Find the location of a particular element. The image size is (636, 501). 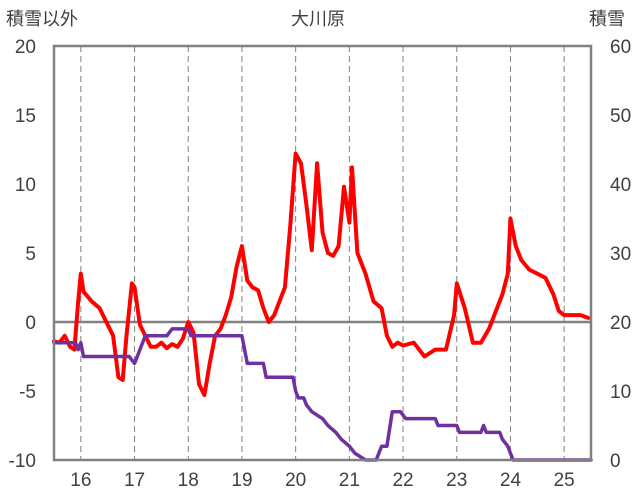

x-tick-label: 18 is located at coordinates (188, 480).